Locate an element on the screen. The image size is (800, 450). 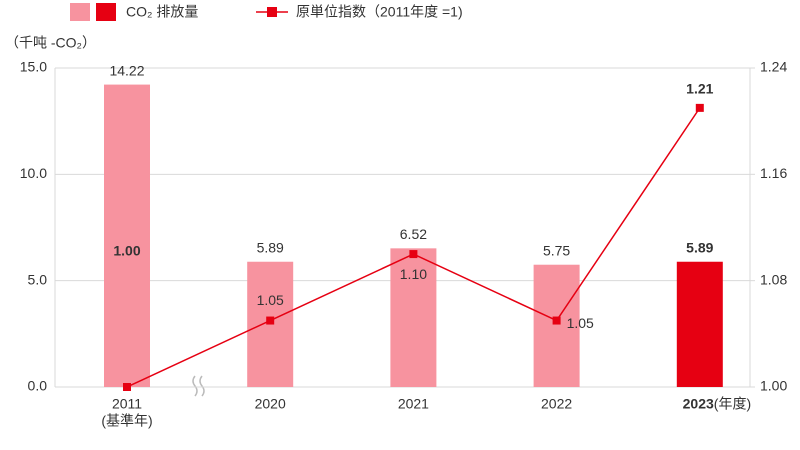
y-tick-label: 0.0 is located at coordinates (38, 386).